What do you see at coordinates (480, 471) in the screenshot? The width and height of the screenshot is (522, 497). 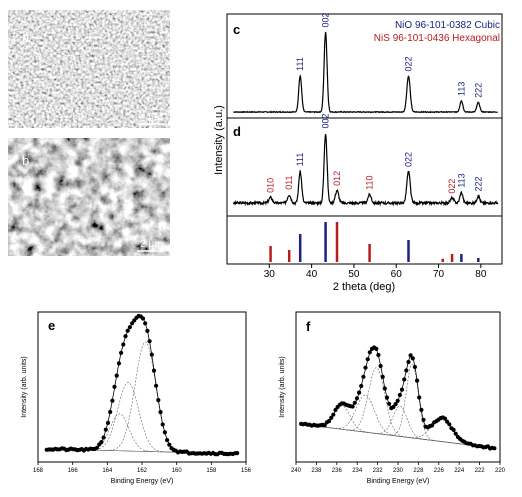 I see `xps-tick-label-f: 222` at bounding box center [480, 471].